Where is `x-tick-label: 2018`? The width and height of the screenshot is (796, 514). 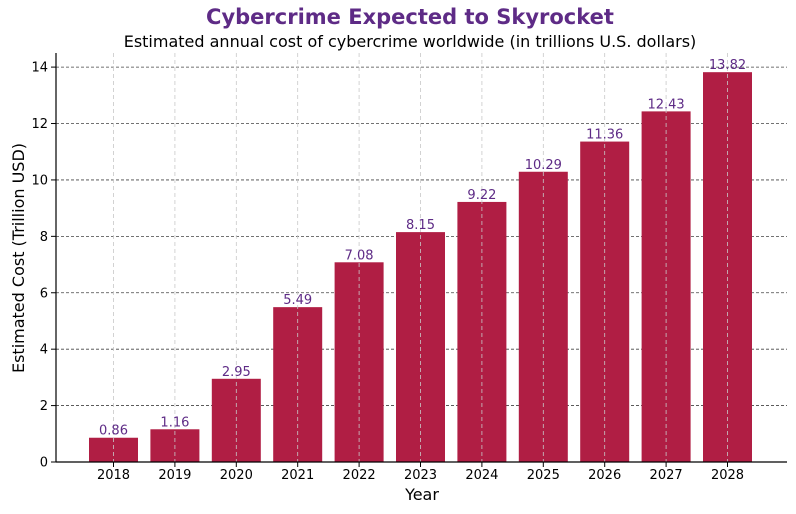 x-tick-label: 2018 is located at coordinates (113, 475).